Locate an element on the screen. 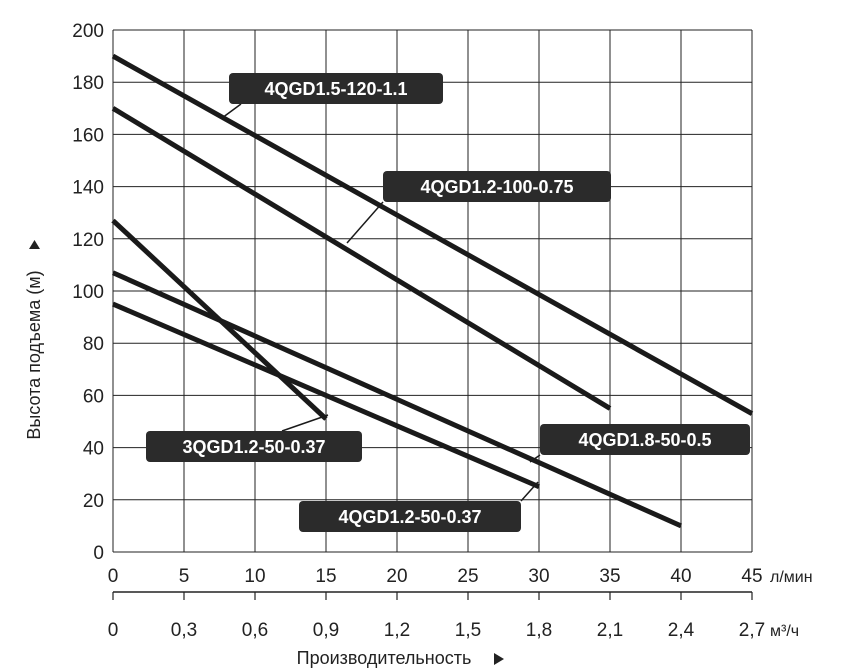 The width and height of the screenshot is (854, 670). x-tick-label-lpm: 20 is located at coordinates (396, 576).